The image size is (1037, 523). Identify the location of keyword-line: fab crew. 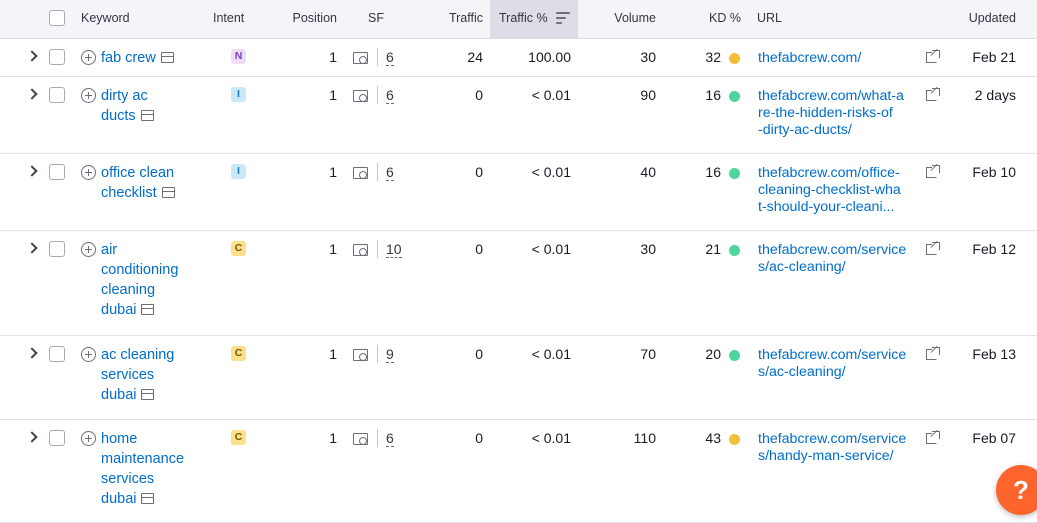
(151, 58).